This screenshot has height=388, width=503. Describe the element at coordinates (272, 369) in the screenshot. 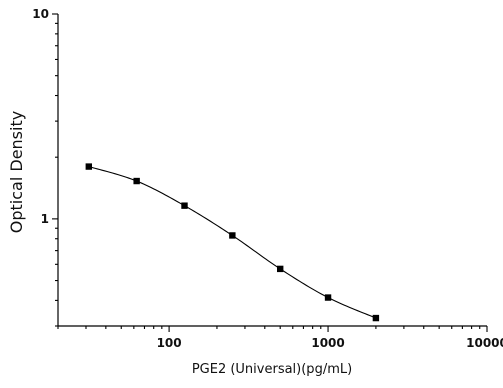

I see `x-axis-title: PGE2 (Universal)(pg/mL)` at that location.